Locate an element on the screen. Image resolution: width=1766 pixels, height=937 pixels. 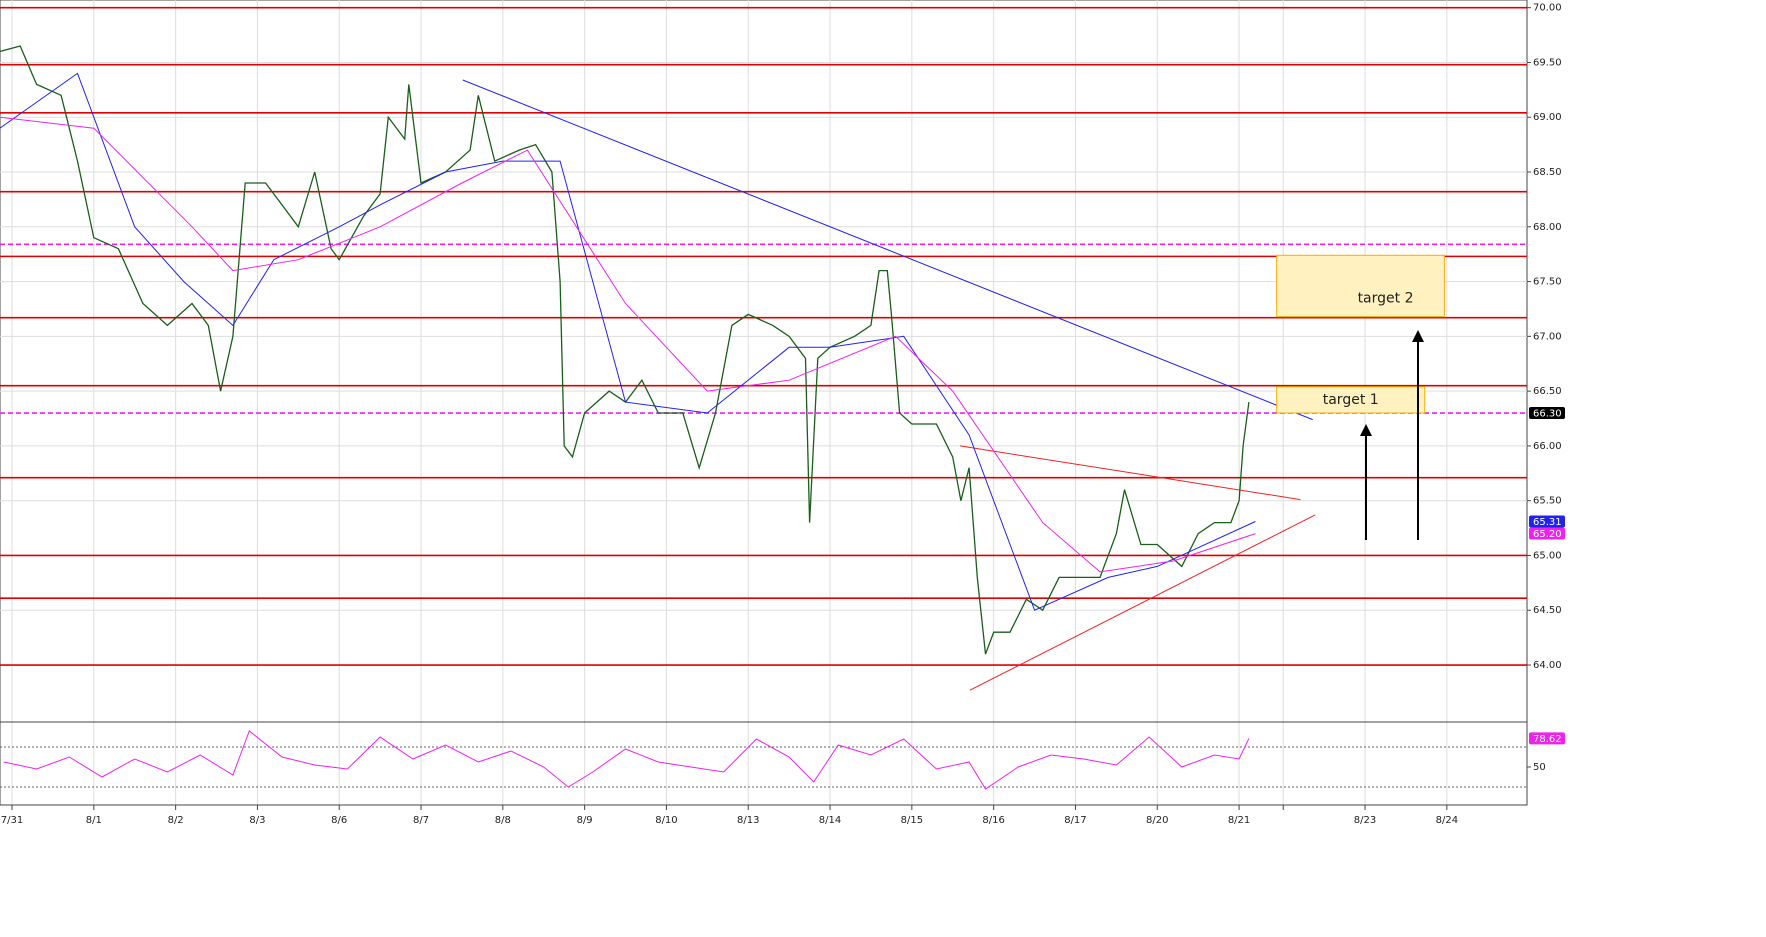
arrows is located at coordinates (1392, 435).